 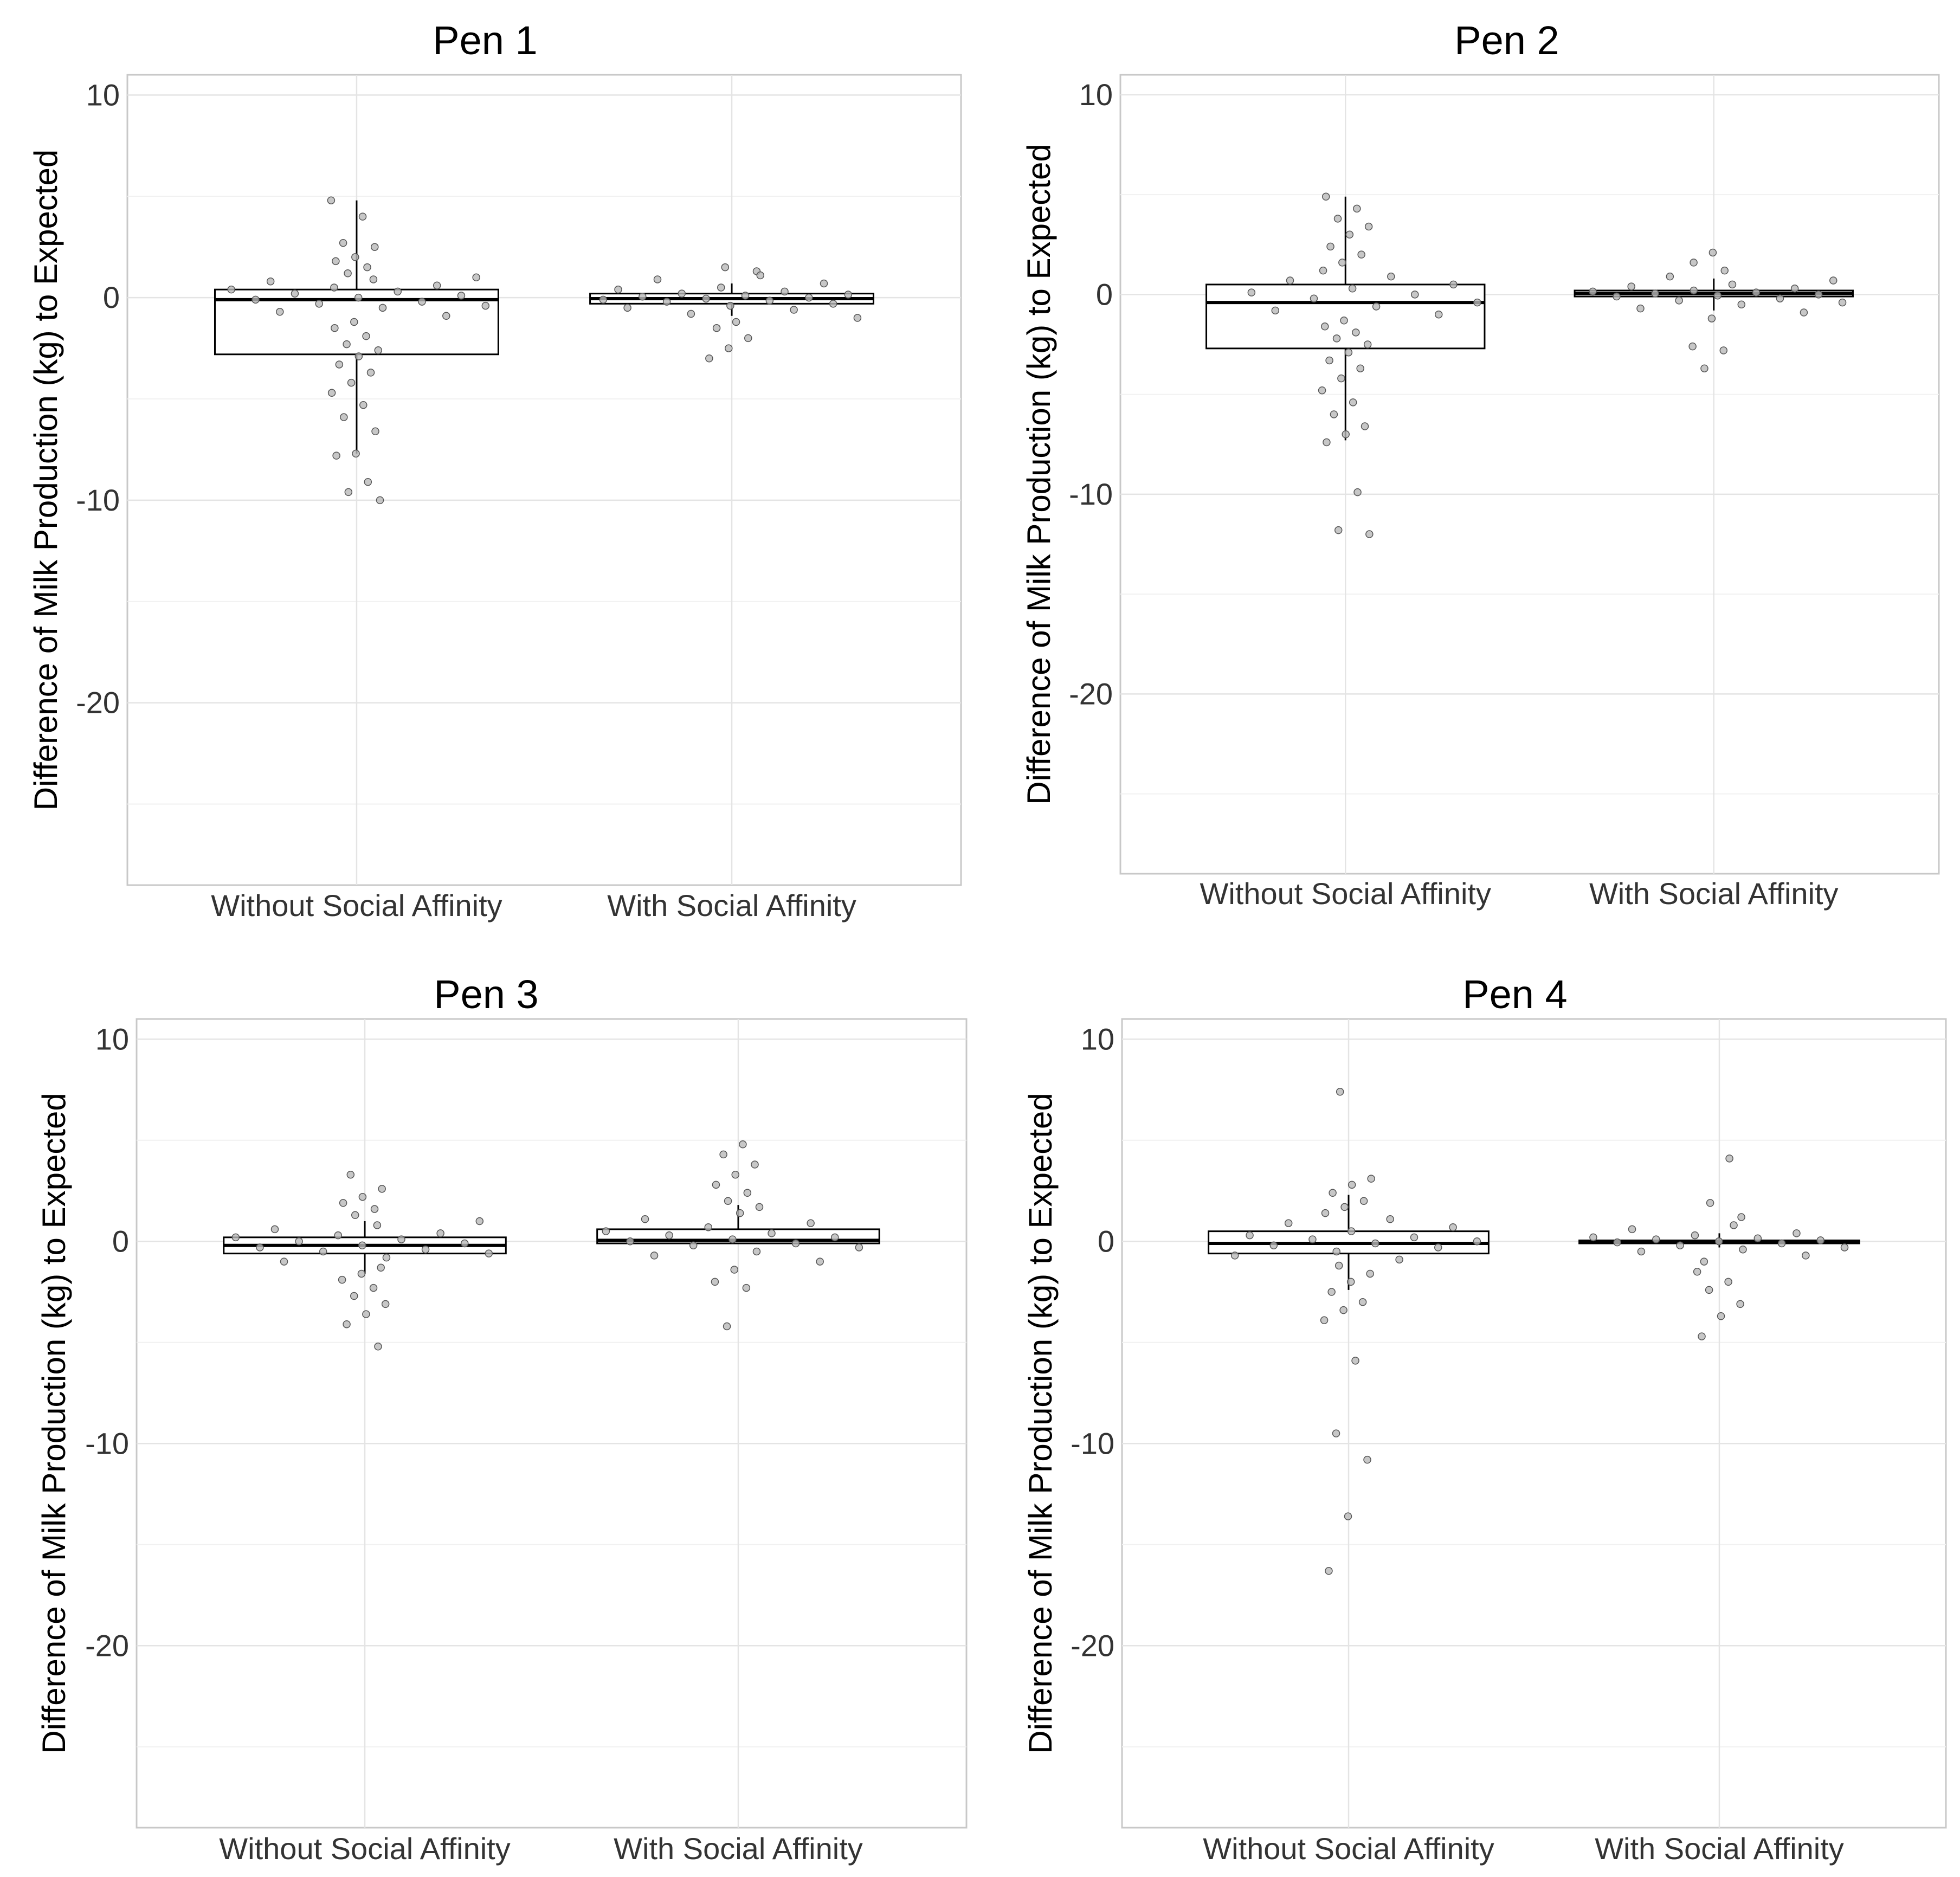 What do you see at coordinates (485, 40) in the screenshot?
I see `panel-title: Pen 1` at bounding box center [485, 40].